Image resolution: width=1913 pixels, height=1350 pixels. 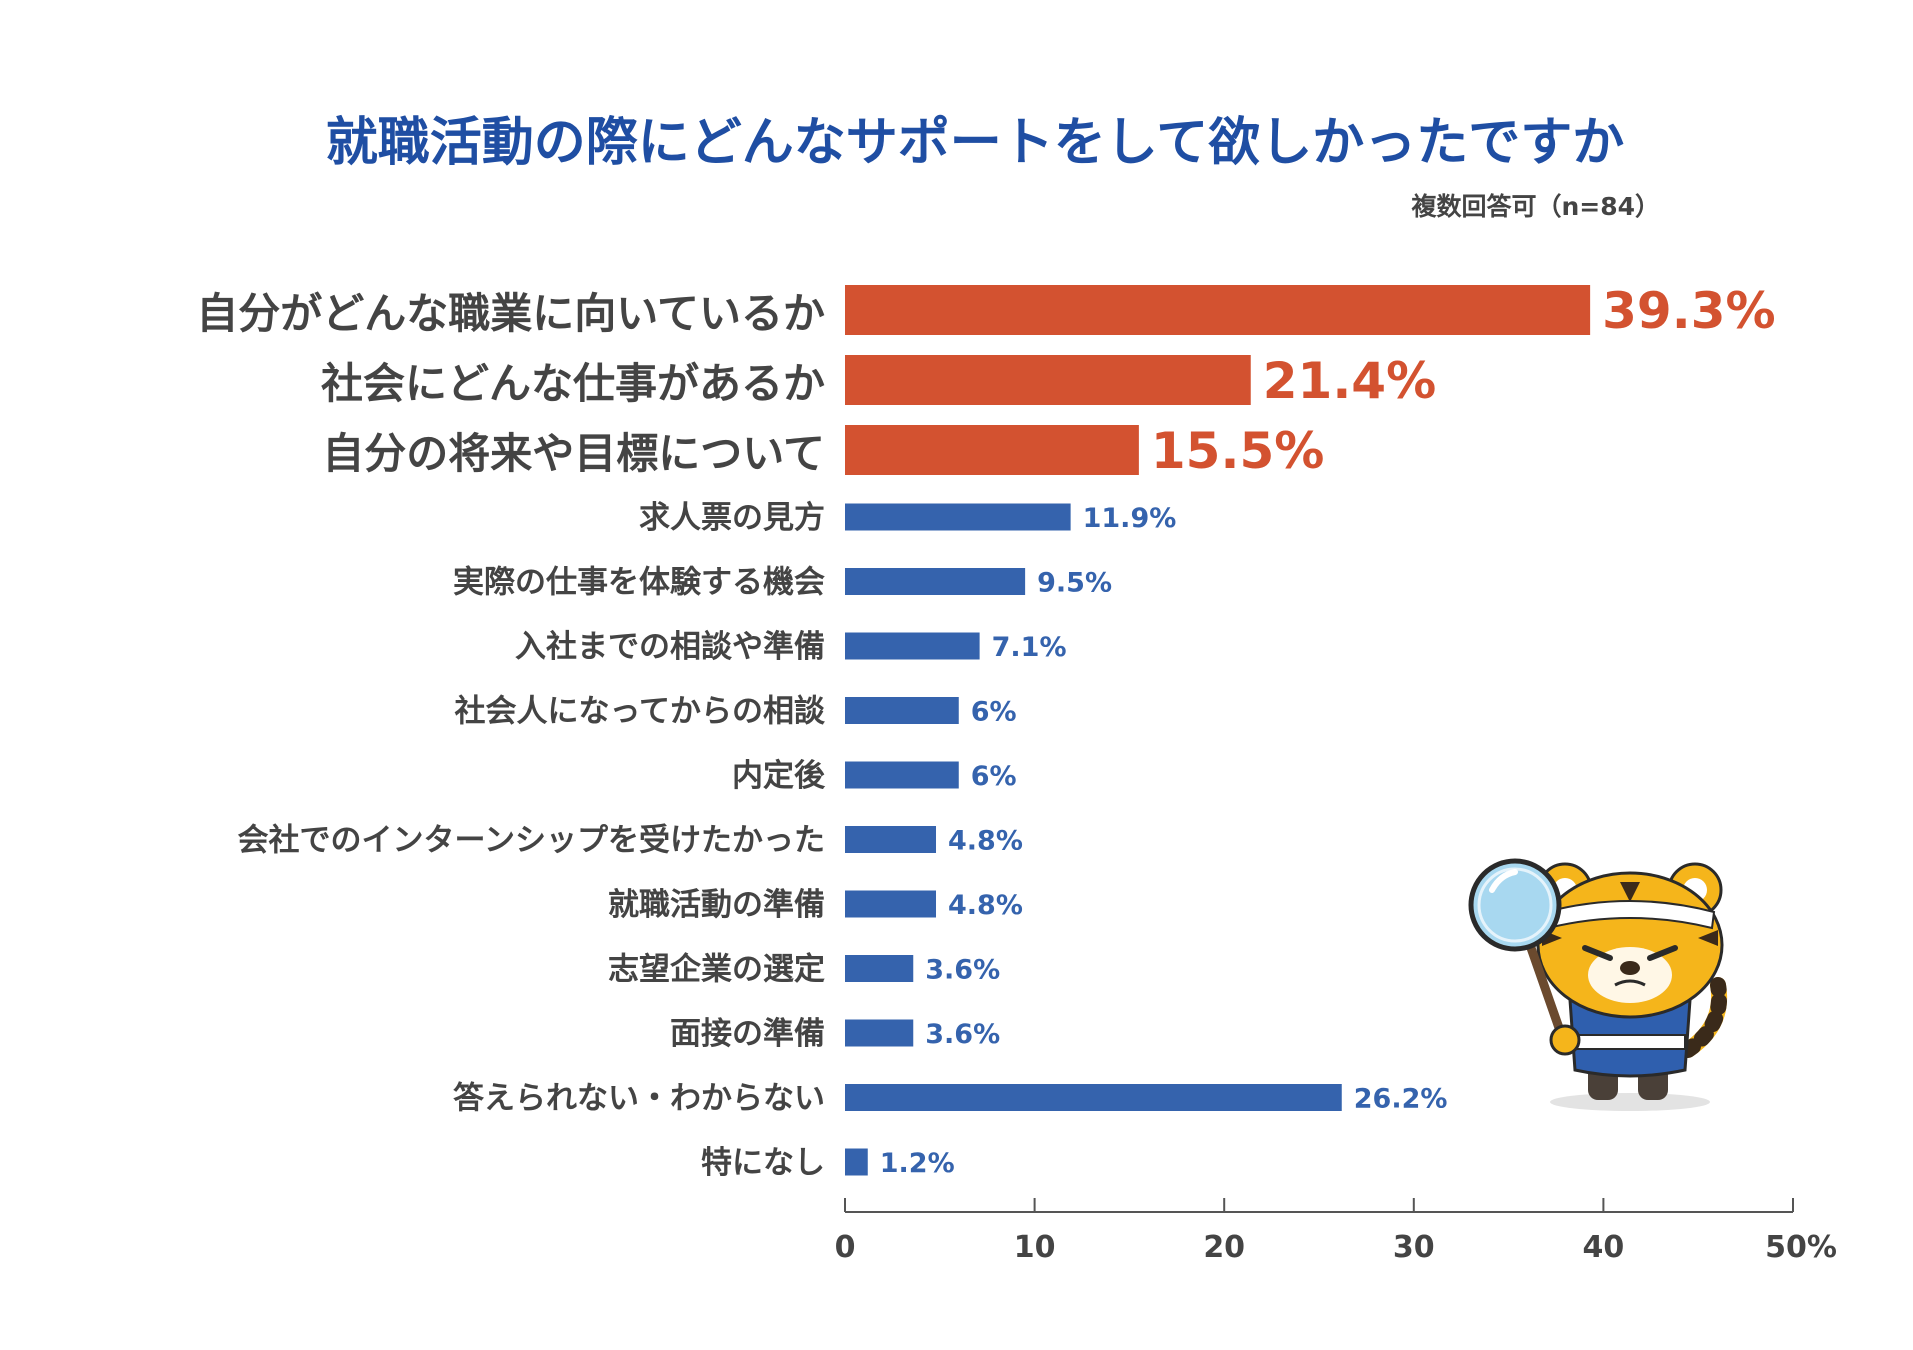 I want to click on x-tick-label: 40, so click(x=1604, y=1247).